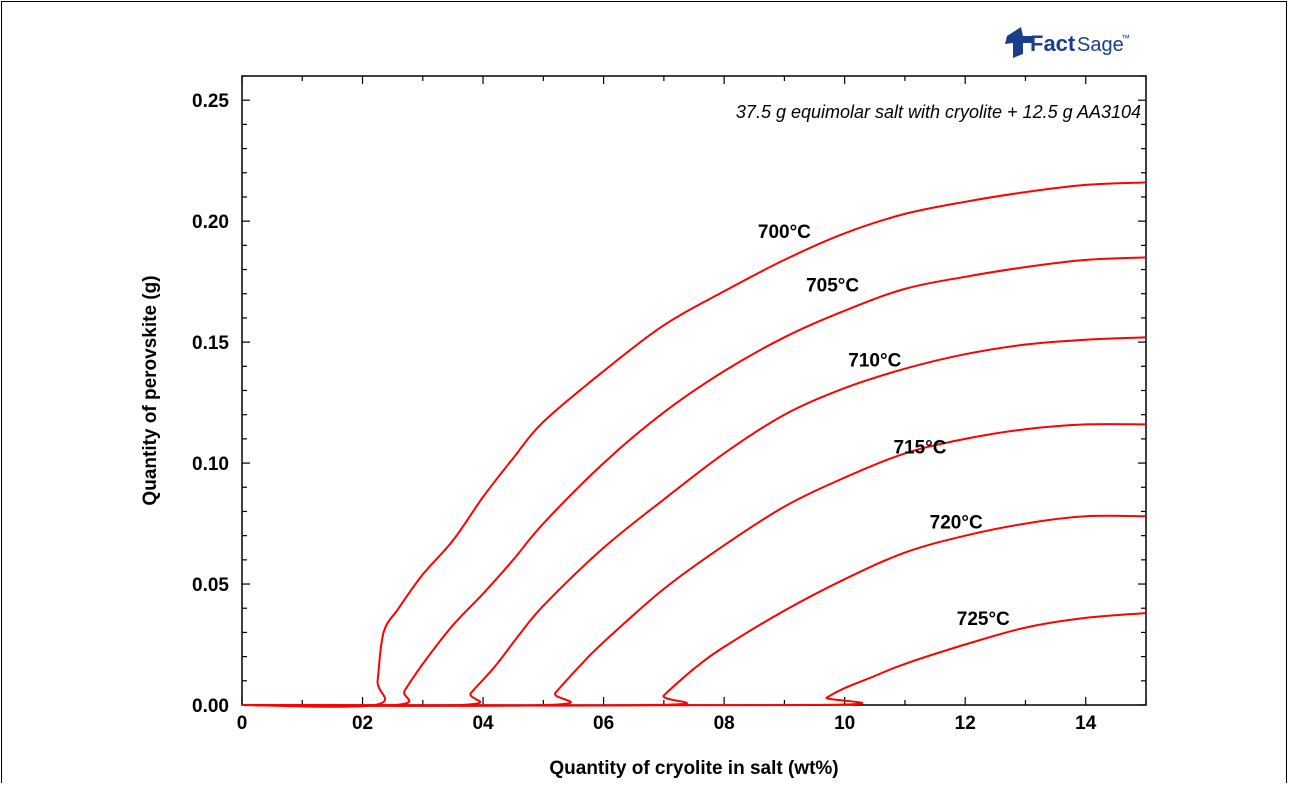 This screenshot has height=785, width=1290. What do you see at coordinates (210, 706) in the screenshot?
I see `y-tick-label: 0.00` at bounding box center [210, 706].